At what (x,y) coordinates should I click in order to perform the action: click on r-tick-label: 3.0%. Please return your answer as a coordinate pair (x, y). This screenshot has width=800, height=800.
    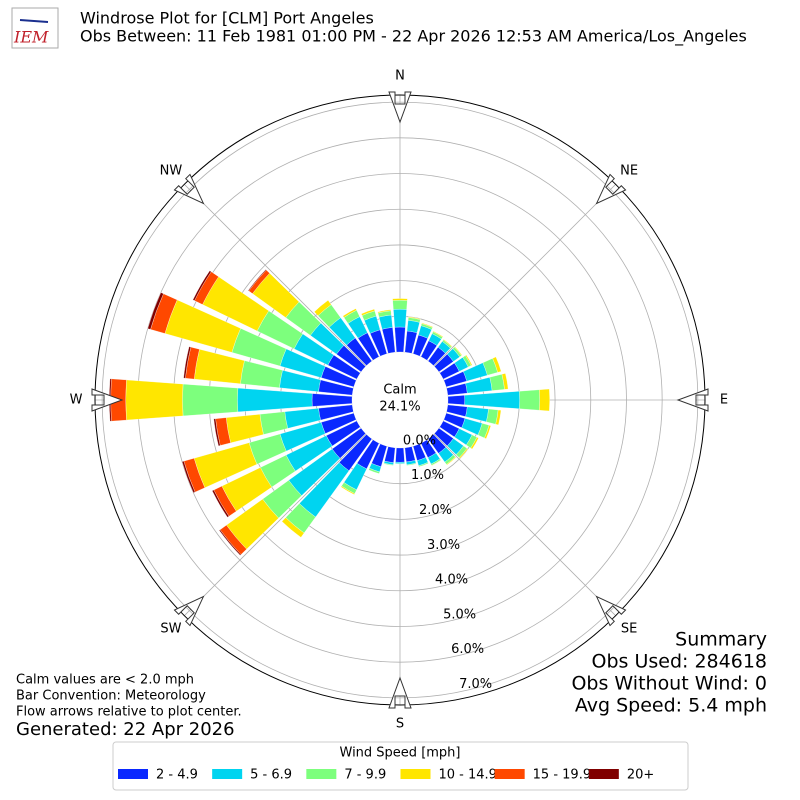
    Looking at the image, I should click on (443, 545).